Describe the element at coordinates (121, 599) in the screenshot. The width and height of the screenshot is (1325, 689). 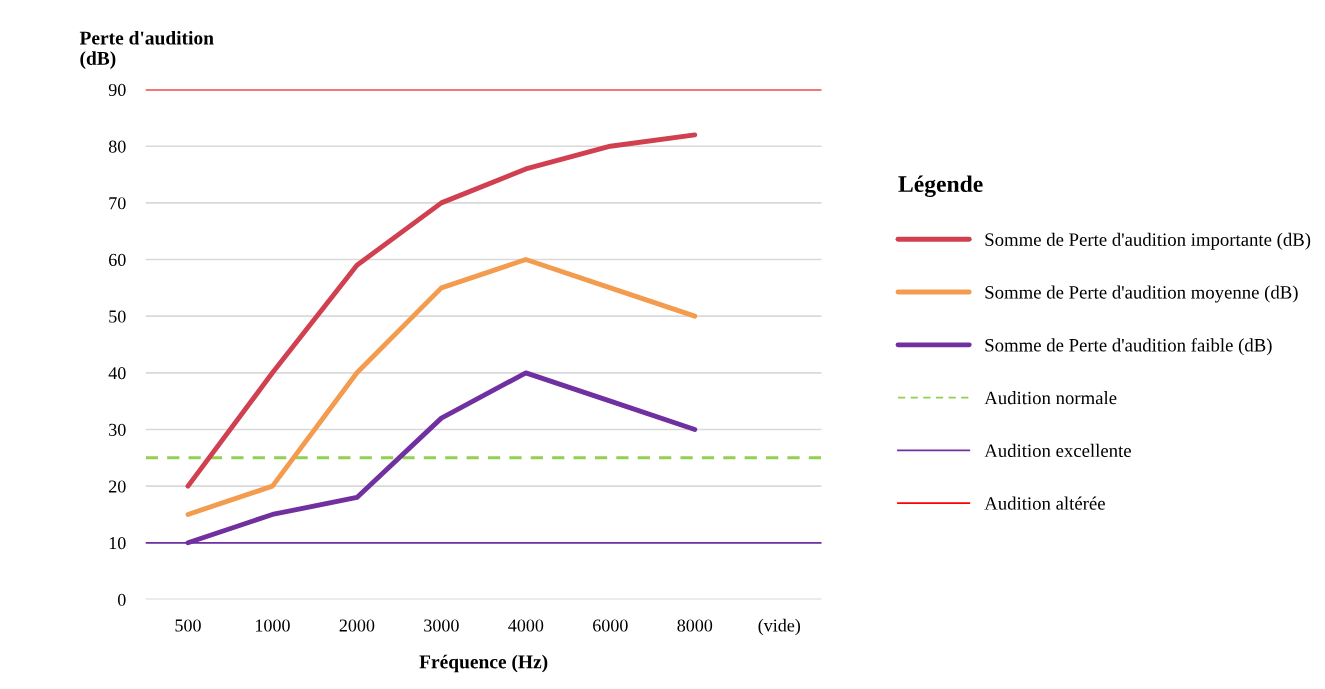
I see `y-tick-label: 0` at that location.